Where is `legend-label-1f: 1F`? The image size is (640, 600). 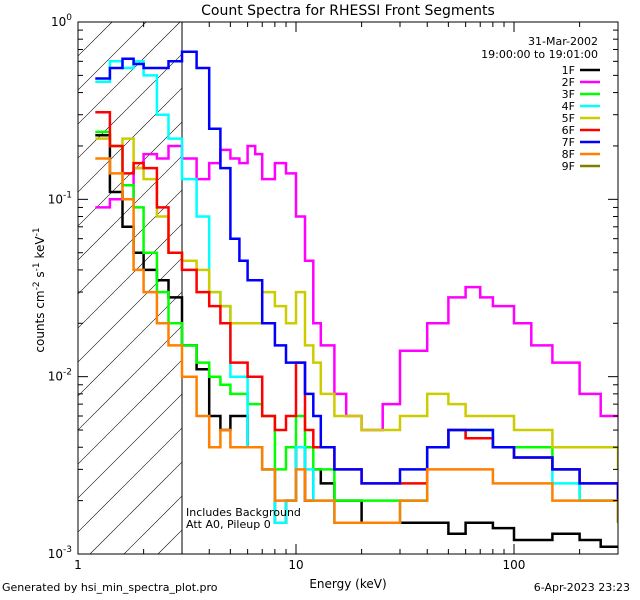 legend-label-1f: 1F is located at coordinates (568, 70).